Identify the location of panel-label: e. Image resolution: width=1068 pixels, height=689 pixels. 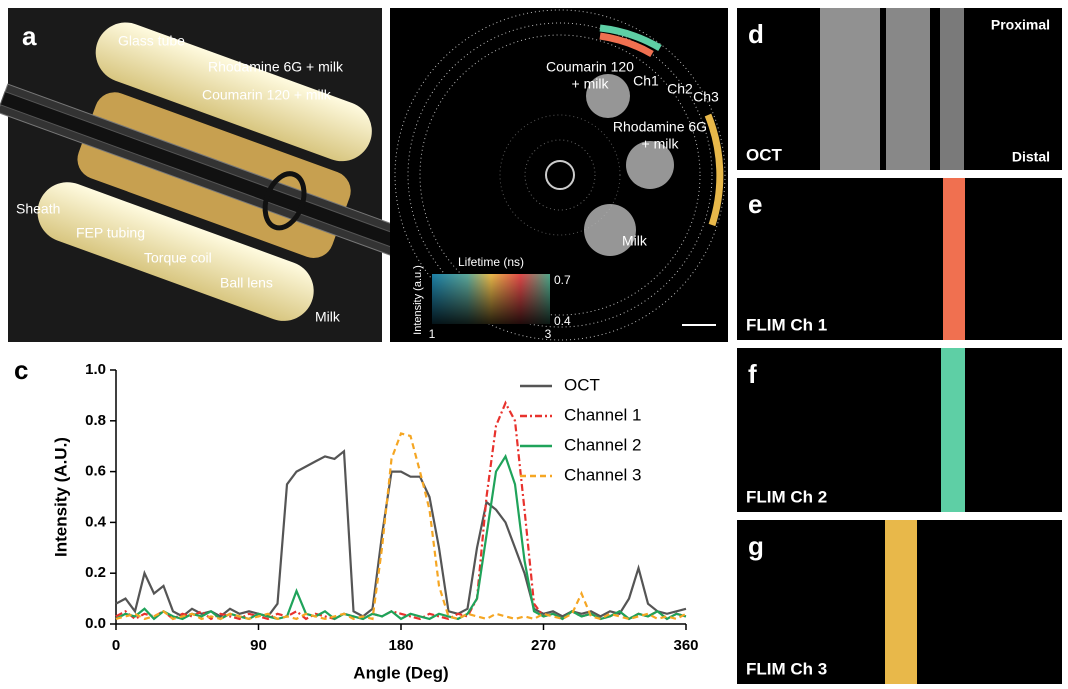
(755, 204).